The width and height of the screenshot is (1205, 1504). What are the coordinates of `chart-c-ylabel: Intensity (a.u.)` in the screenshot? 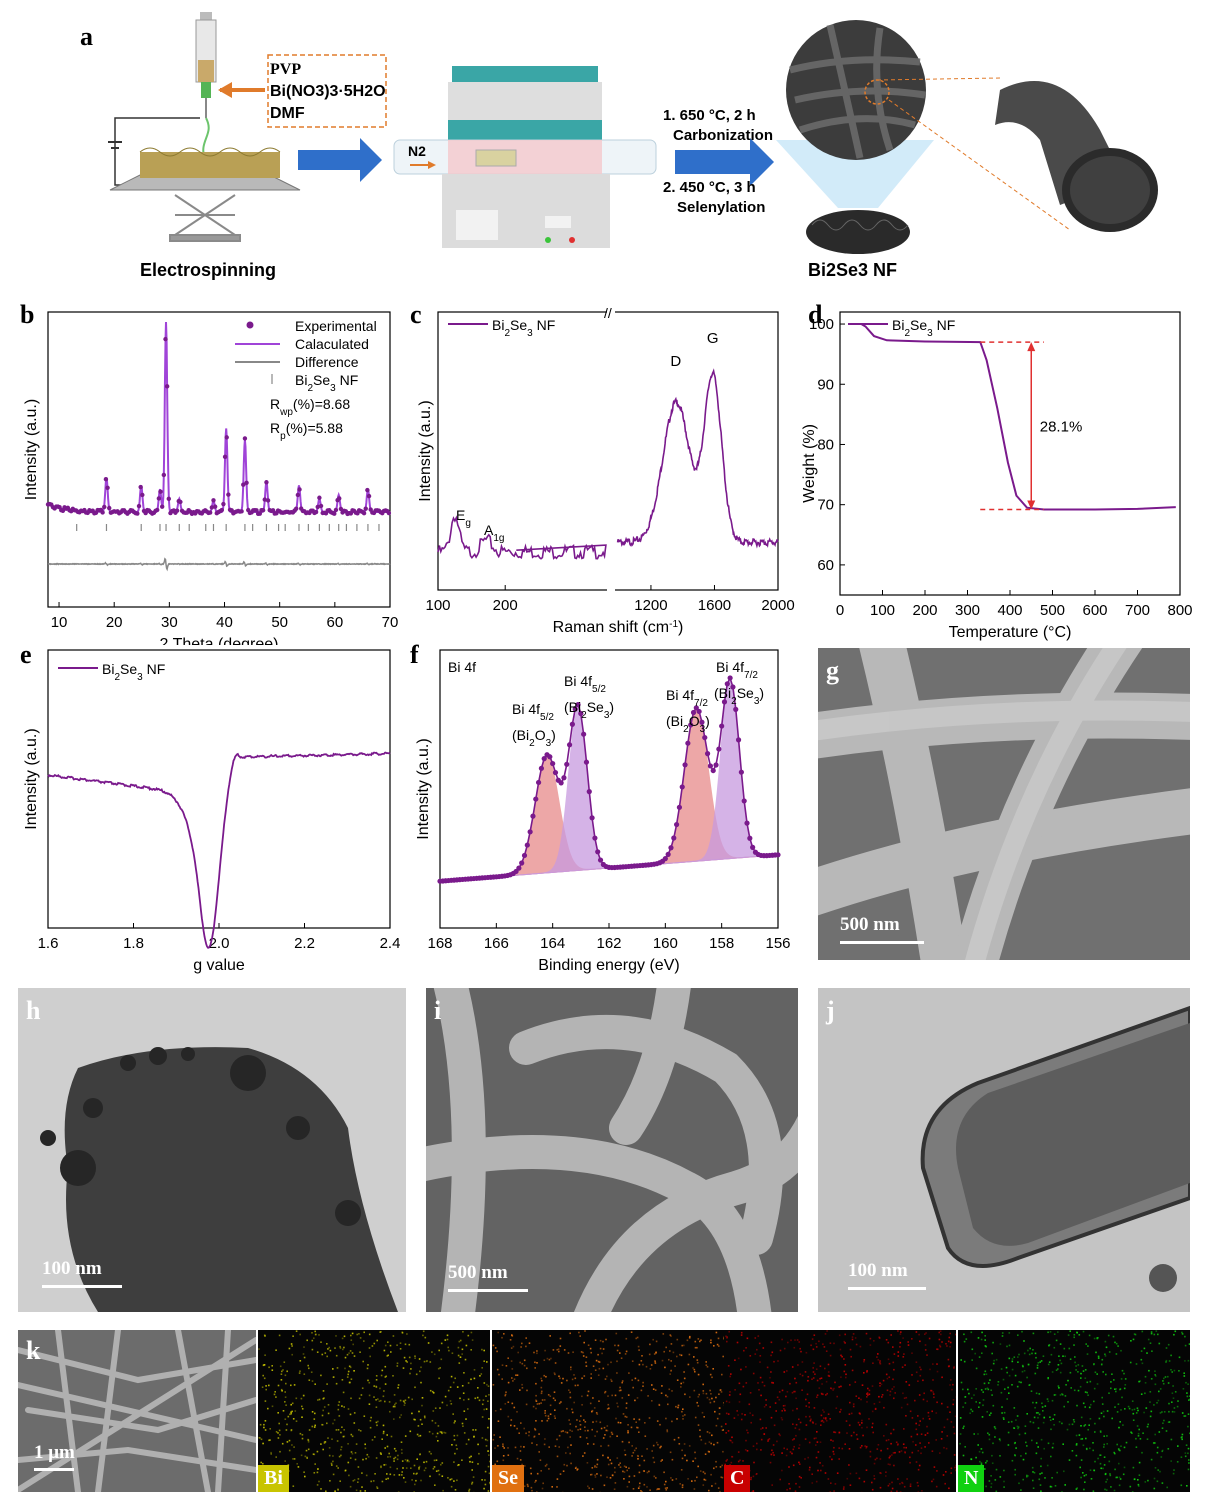 It's located at (425, 450).